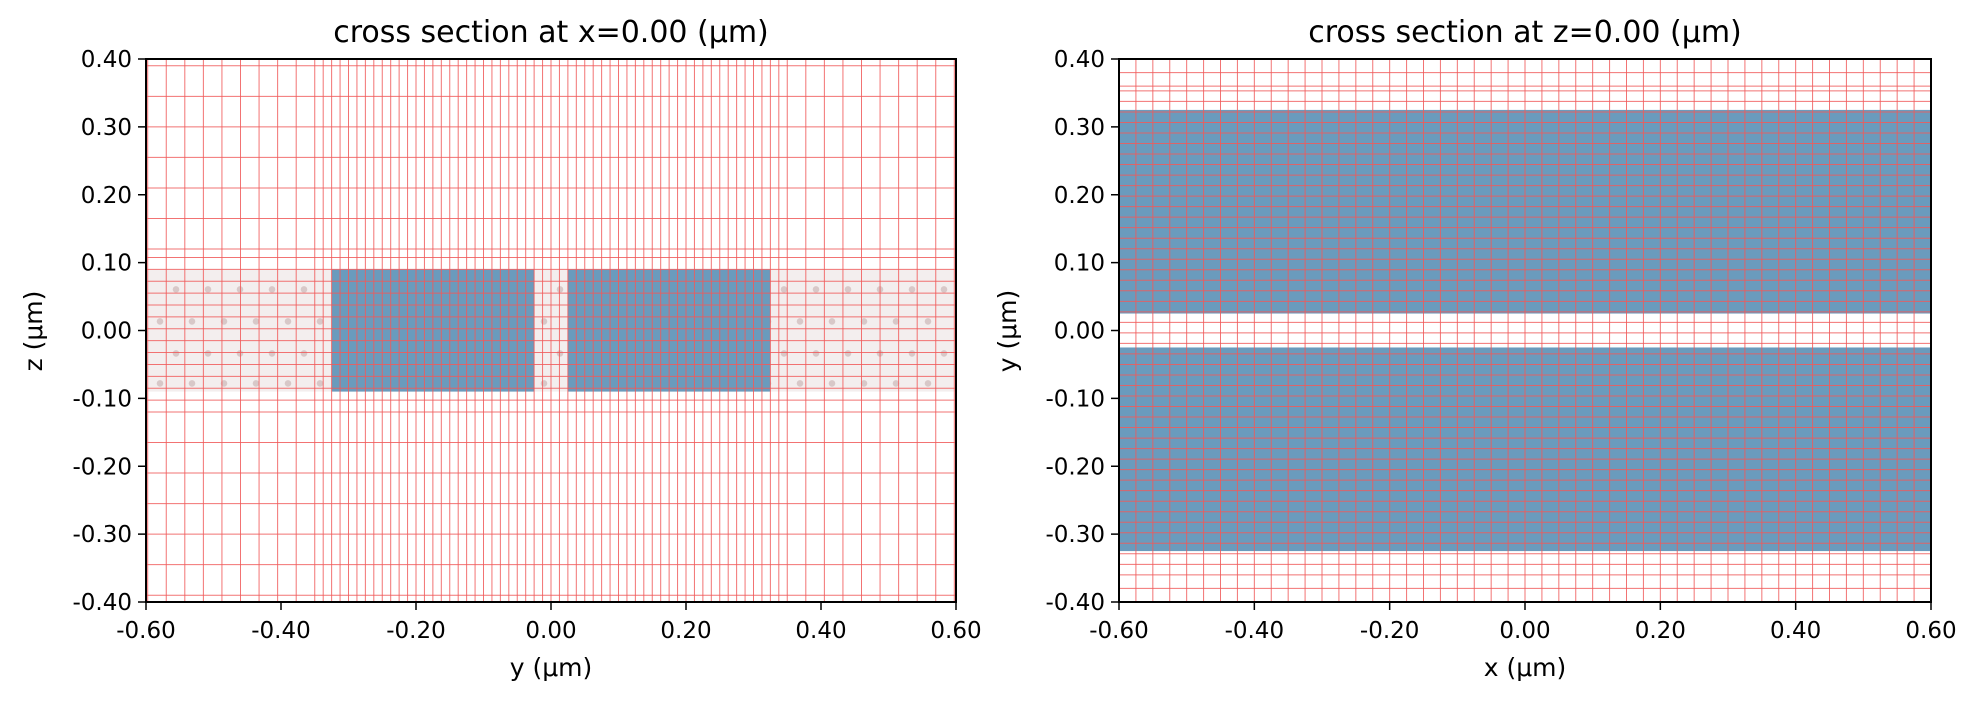 The height and width of the screenshot is (703, 1980). Describe the element at coordinates (551, 667) in the screenshot. I see `x-axis-label: y (μm)` at that location.